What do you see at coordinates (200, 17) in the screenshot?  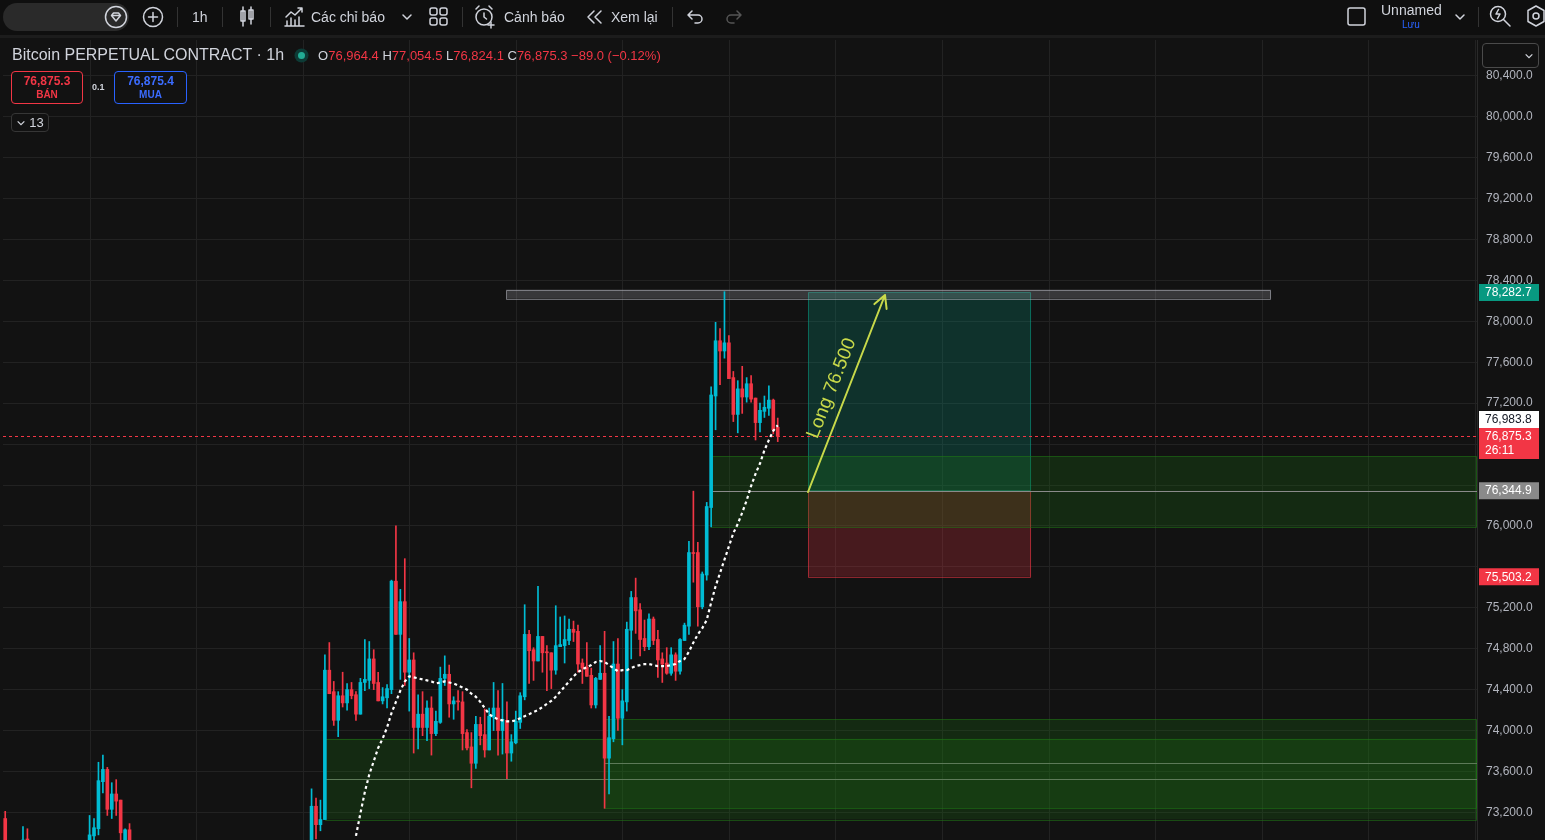 I see `text: 1h` at bounding box center [200, 17].